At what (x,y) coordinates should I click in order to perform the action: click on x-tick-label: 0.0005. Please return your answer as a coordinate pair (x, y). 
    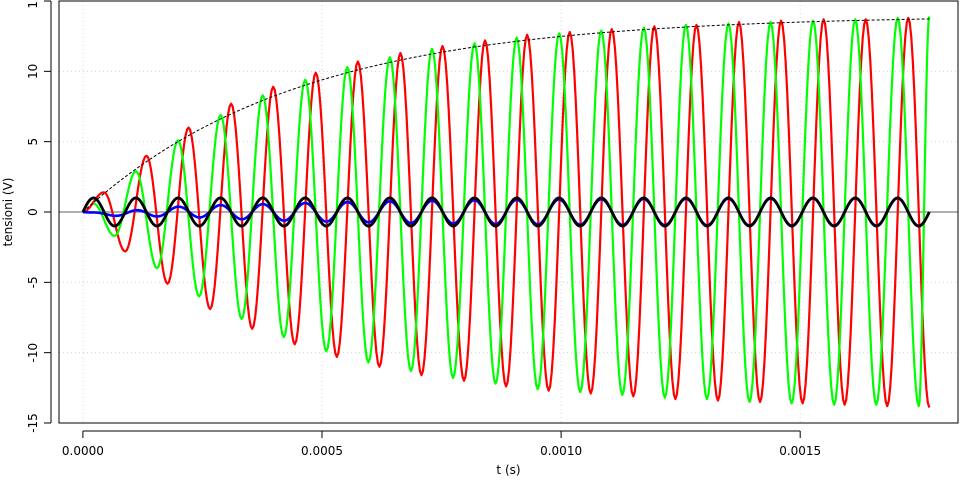
    Looking at the image, I should click on (322, 451).